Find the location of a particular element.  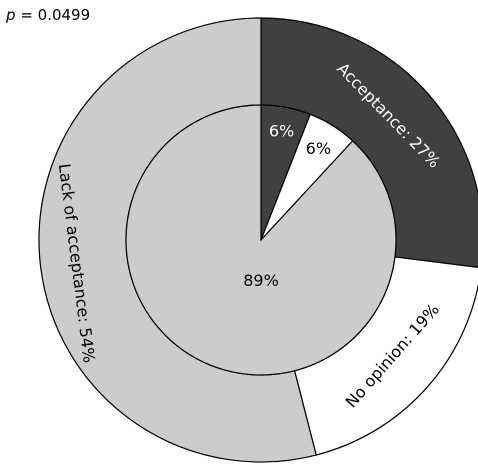

p-symbol: p is located at coordinates (11, 15).